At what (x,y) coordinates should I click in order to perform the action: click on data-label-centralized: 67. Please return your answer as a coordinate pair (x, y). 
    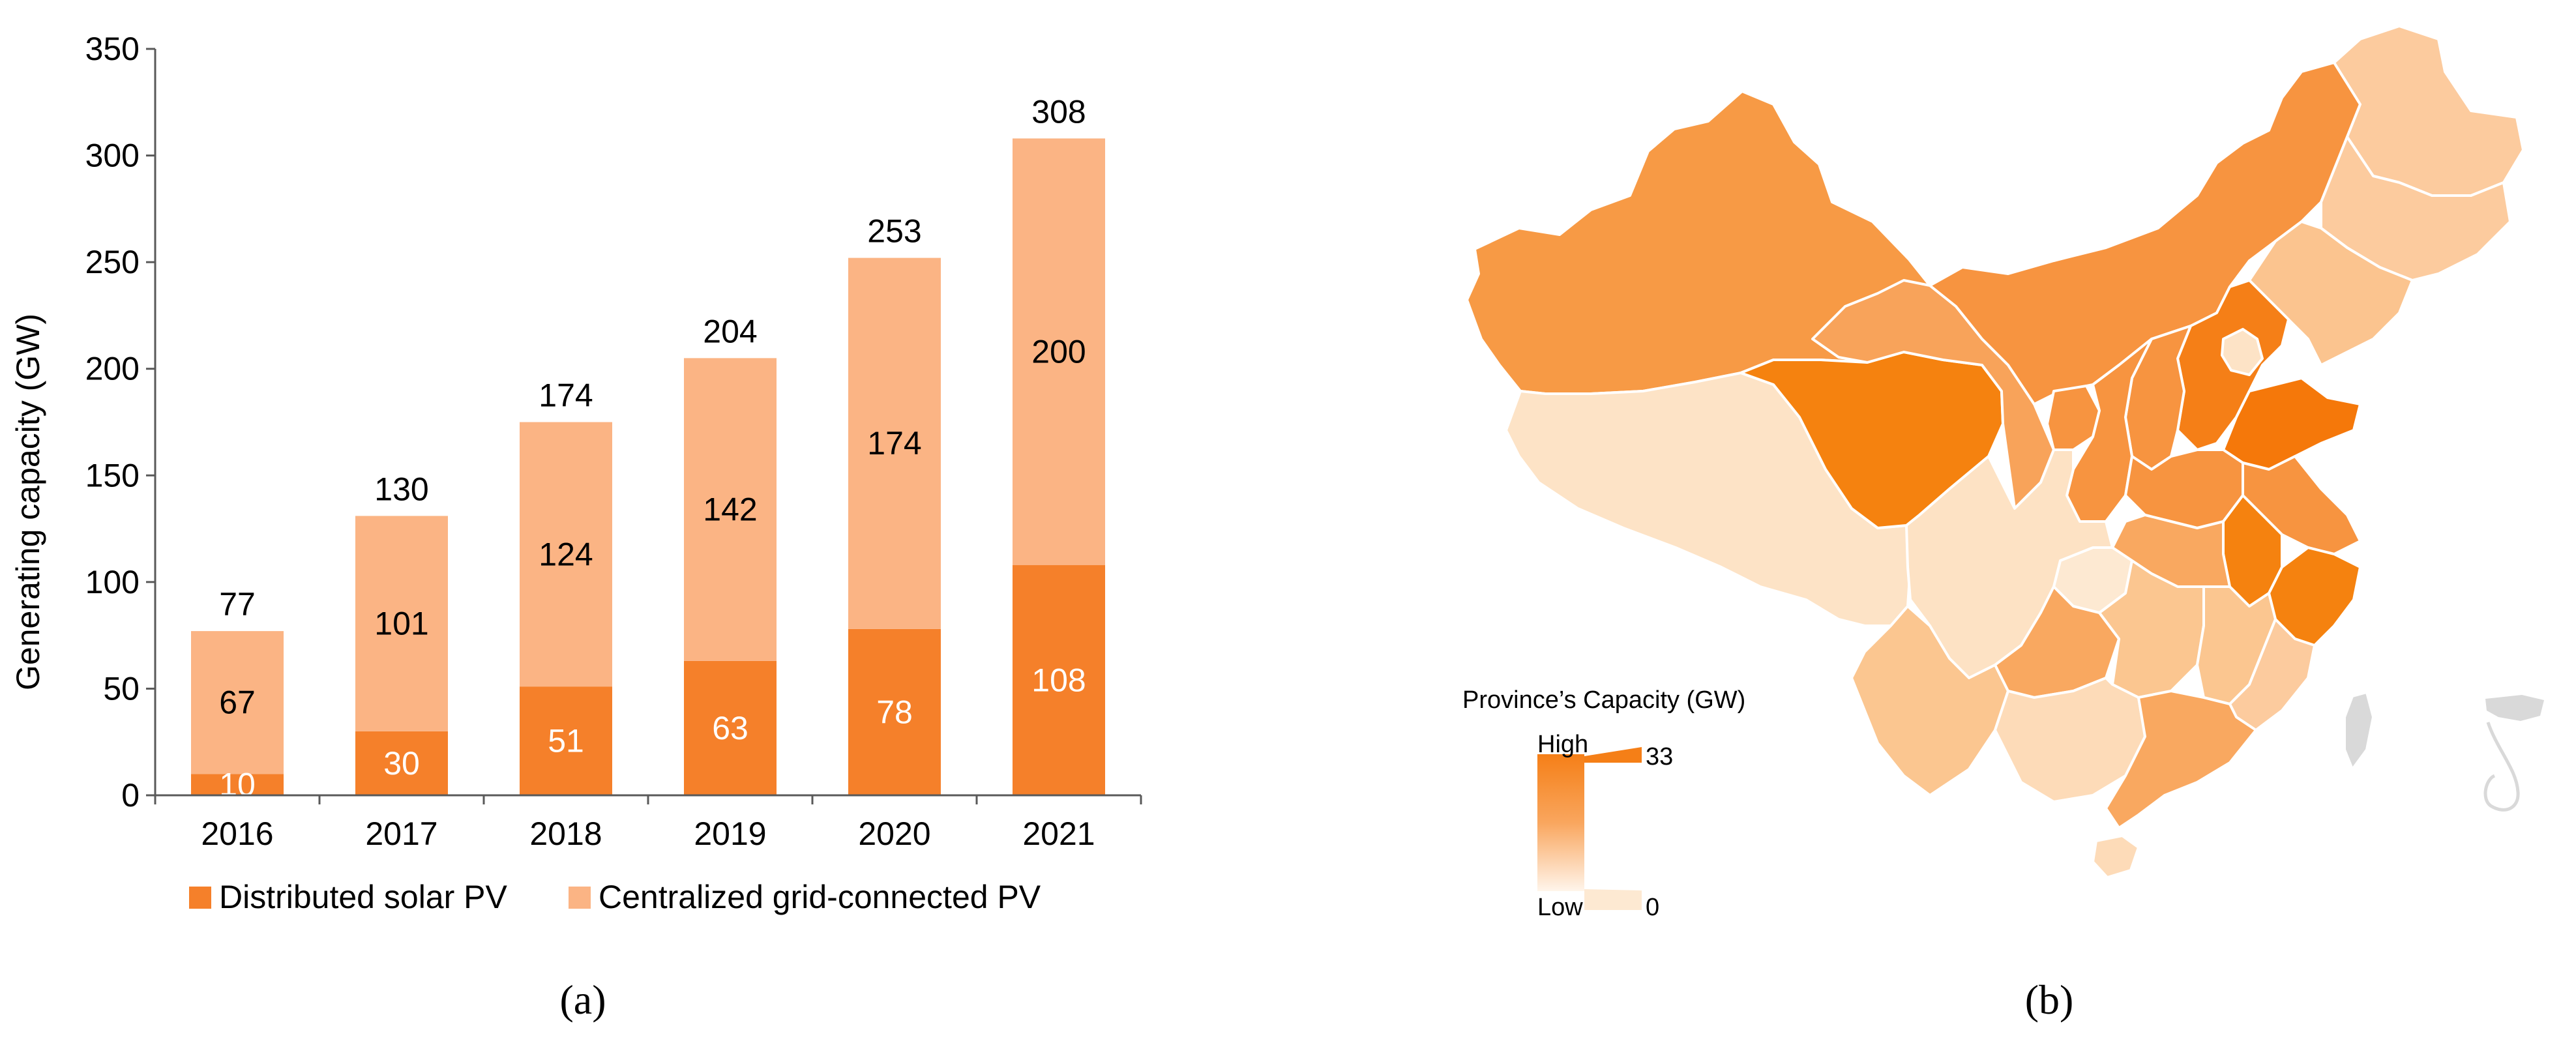
    Looking at the image, I should click on (237, 703).